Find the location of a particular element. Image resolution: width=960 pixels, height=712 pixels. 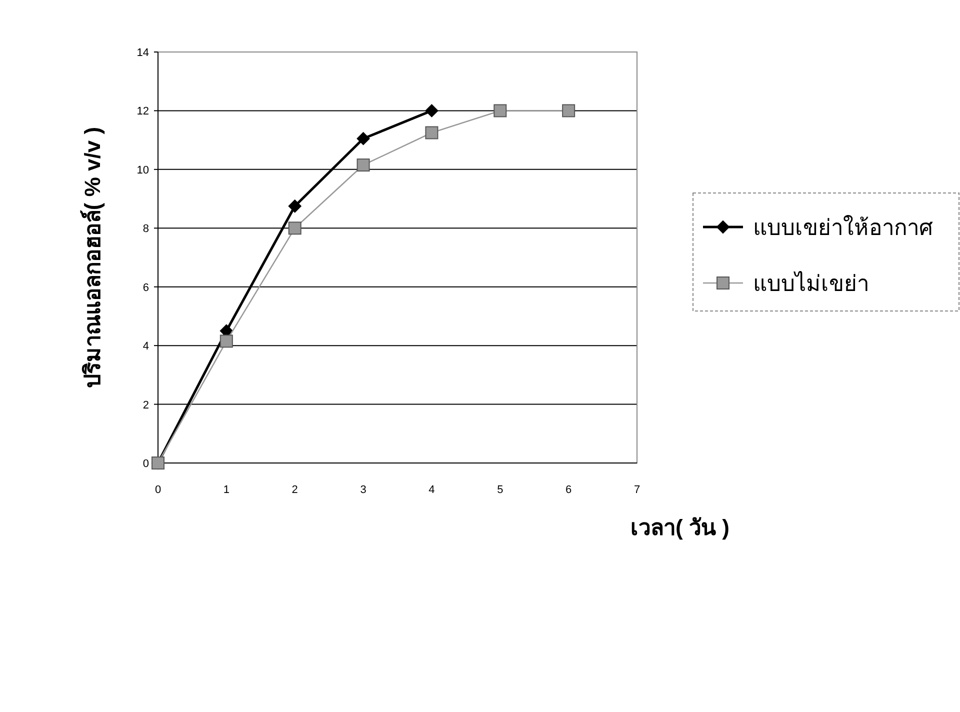

y-tick-label: 6 is located at coordinates (145, 288).